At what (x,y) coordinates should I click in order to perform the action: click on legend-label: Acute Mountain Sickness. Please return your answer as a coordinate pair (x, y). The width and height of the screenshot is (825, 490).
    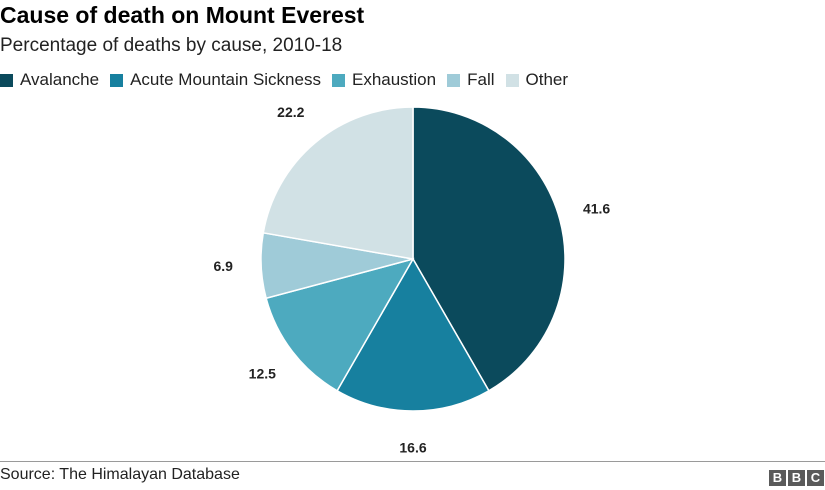
    Looking at the image, I should click on (225, 79).